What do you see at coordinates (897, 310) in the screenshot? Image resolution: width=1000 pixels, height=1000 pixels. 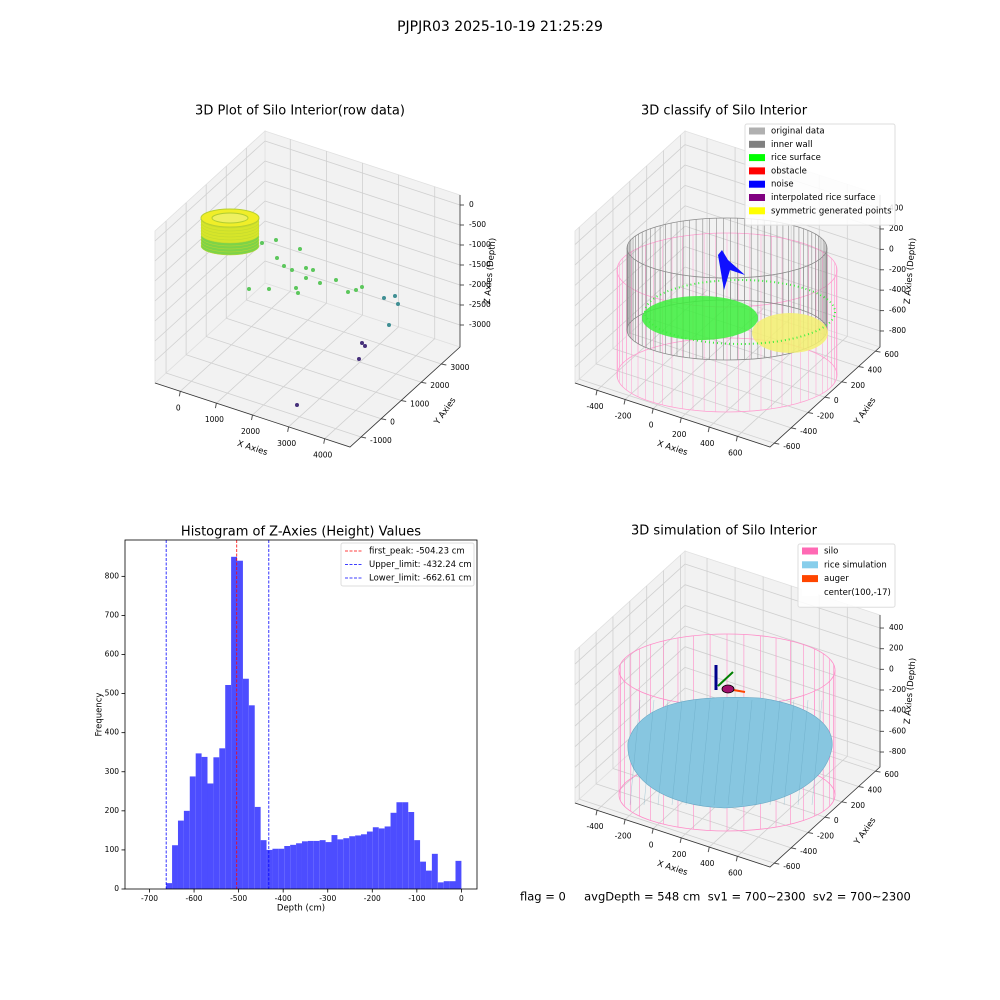 I see `z-tick-label: -600` at bounding box center [897, 310].